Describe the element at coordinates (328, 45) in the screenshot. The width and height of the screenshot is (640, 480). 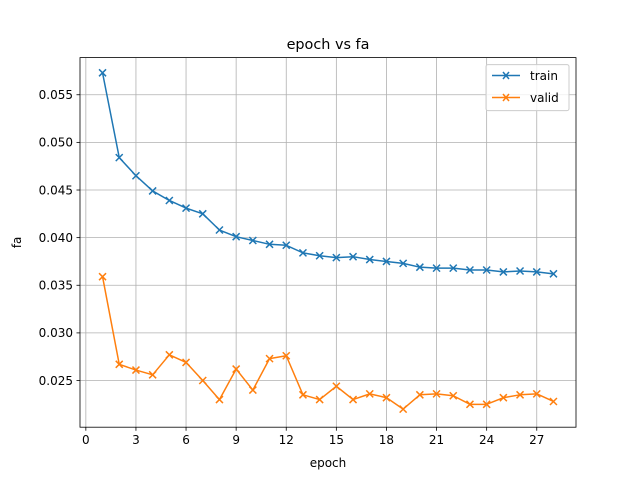
I see `chart-title: epoch vs fa` at that location.